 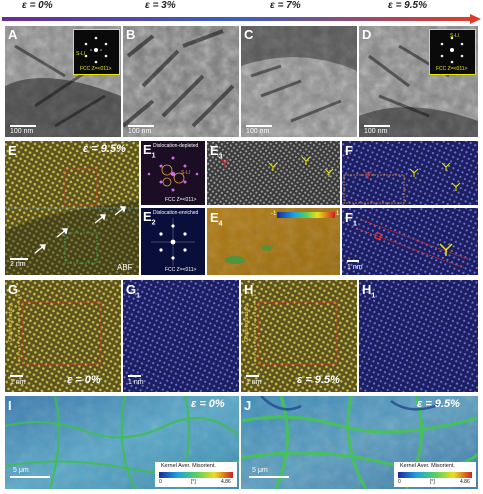 What do you see at coordinates (355, 267) in the screenshot?
I see `scale-label-f1: 1 nm` at bounding box center [355, 267].